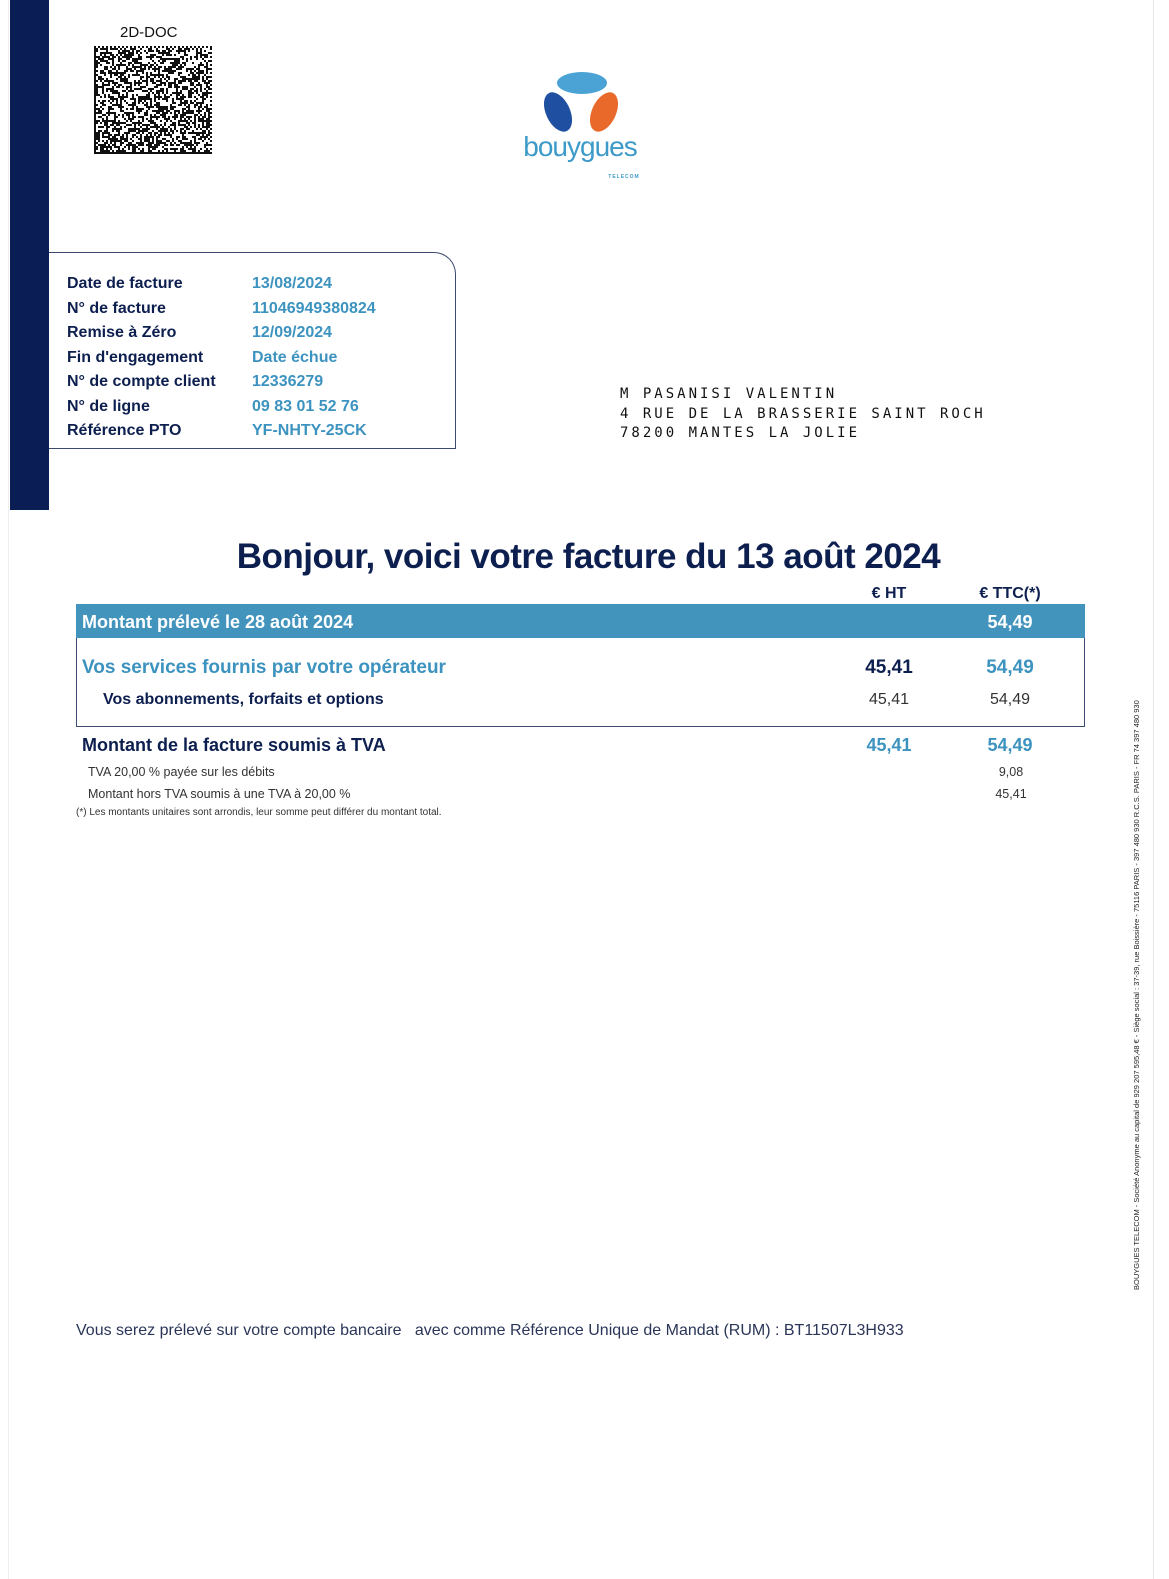  Describe the element at coordinates (1010, 699) in the screenshot. I see `subscriptions-ttc: 54,49` at that location.